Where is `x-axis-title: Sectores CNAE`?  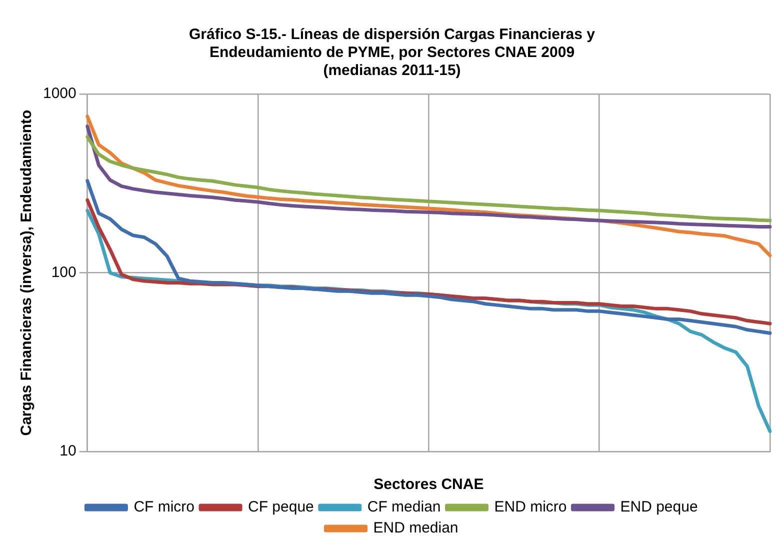
x-axis-title: Sectores CNAE is located at coordinates (429, 485).